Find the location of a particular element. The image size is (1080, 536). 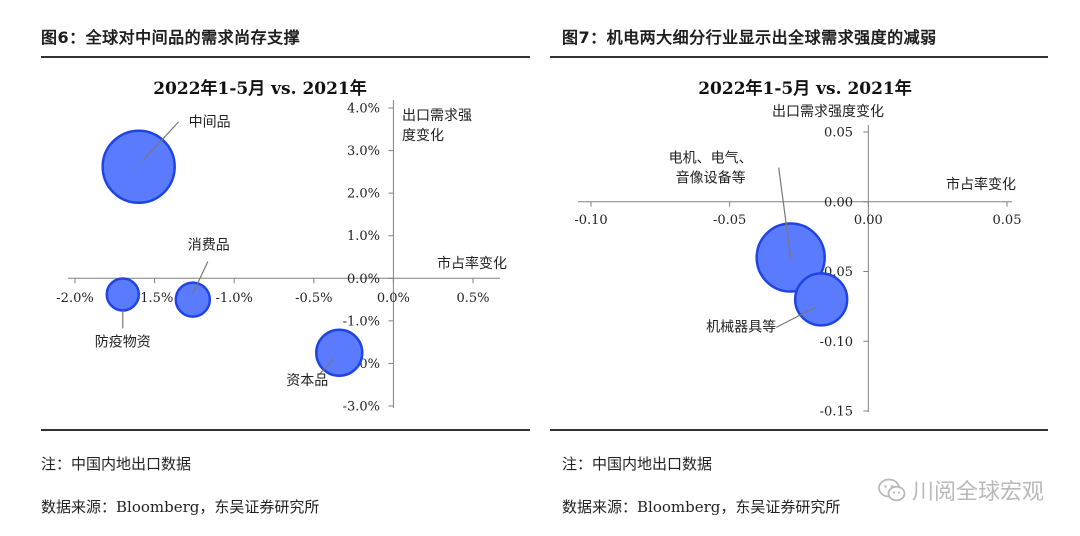

data-label: 消费品 is located at coordinates (209, 246).